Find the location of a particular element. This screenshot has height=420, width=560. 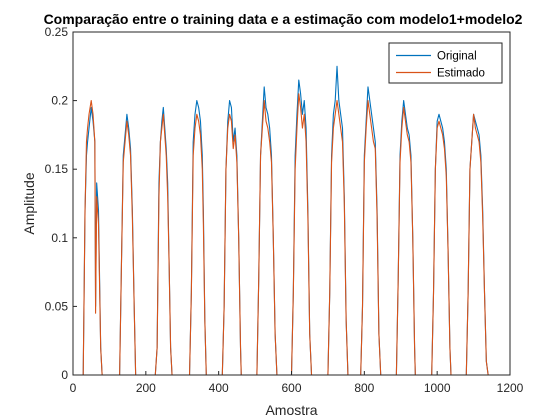

y-tick-label: 0 is located at coordinates (64, 375).